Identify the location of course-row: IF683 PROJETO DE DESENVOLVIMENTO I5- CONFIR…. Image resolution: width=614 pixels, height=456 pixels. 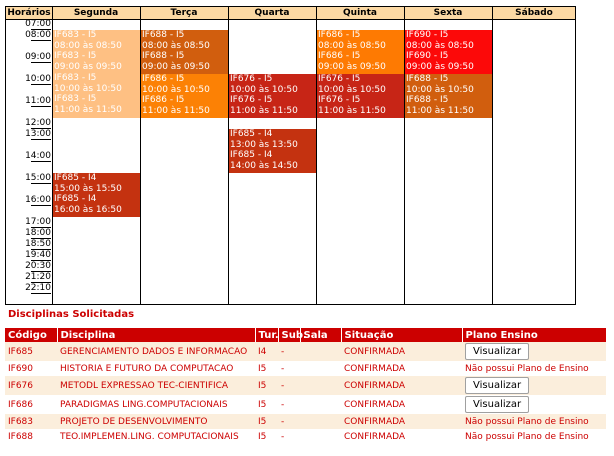
(305, 421).